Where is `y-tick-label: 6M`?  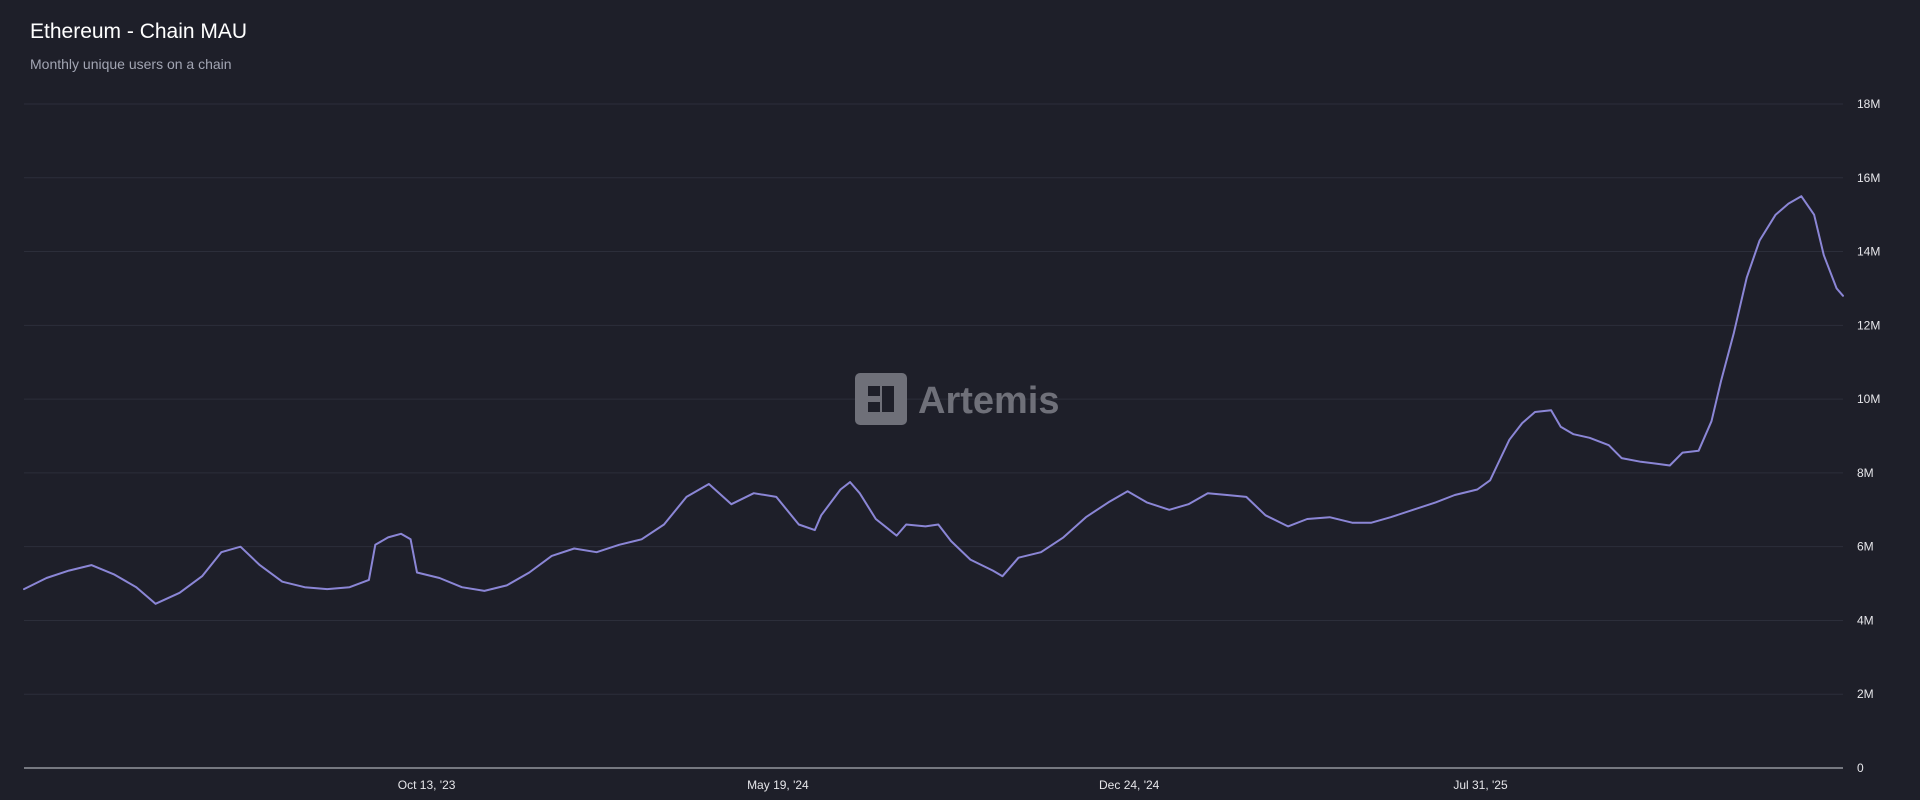 y-tick-label: 6M is located at coordinates (1865, 547).